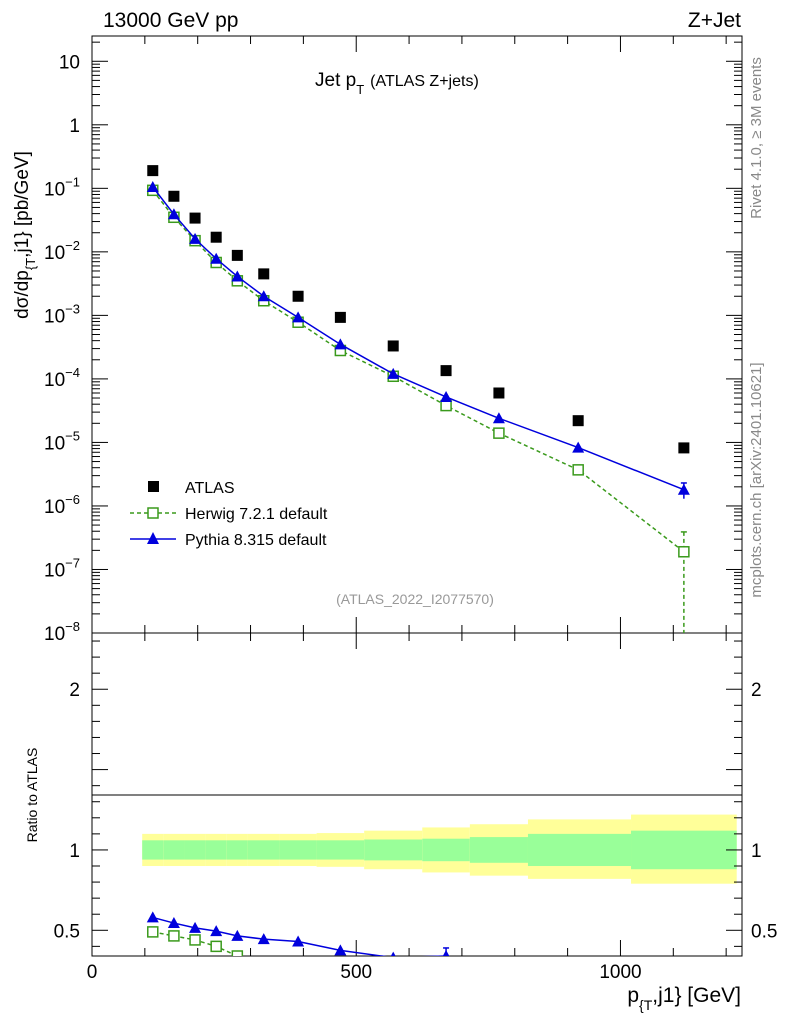 The height and width of the screenshot is (1024, 786). I want to click on tick-exponent: −5, so click(72, 435).